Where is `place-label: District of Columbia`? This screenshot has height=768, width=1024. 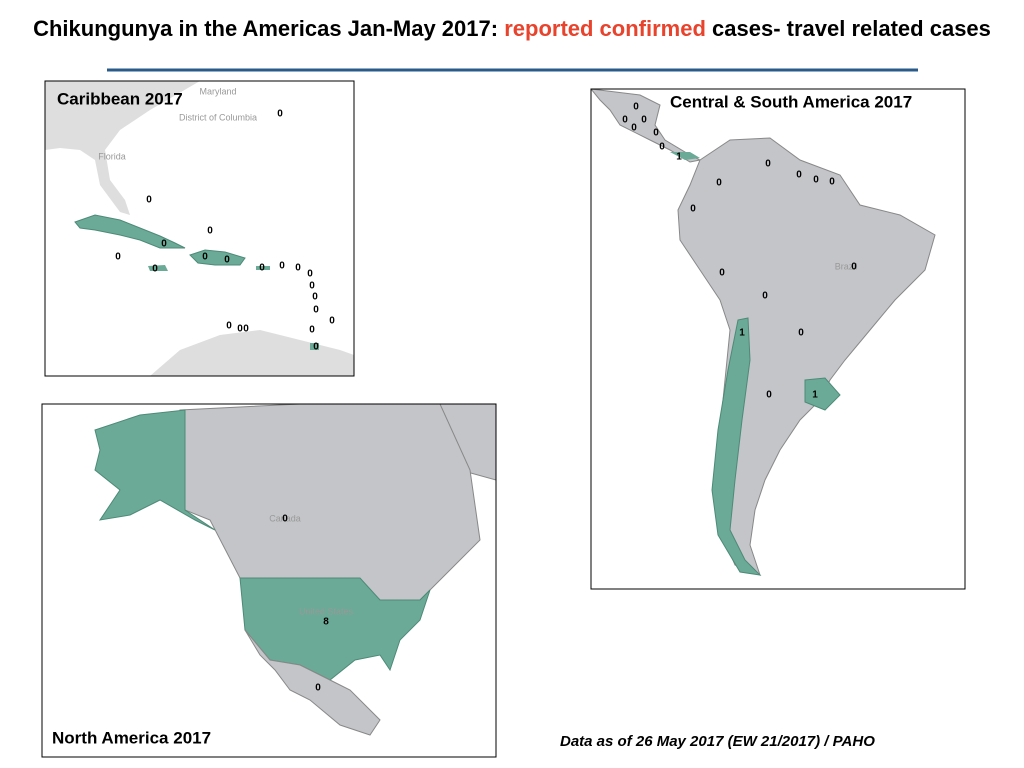
place-label: District of Columbia is located at coordinates (218, 117).